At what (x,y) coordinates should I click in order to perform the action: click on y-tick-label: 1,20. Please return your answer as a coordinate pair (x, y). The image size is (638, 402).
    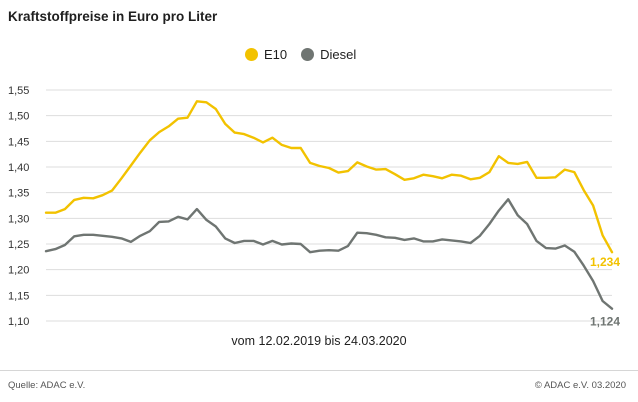
    Looking at the image, I should click on (18, 271).